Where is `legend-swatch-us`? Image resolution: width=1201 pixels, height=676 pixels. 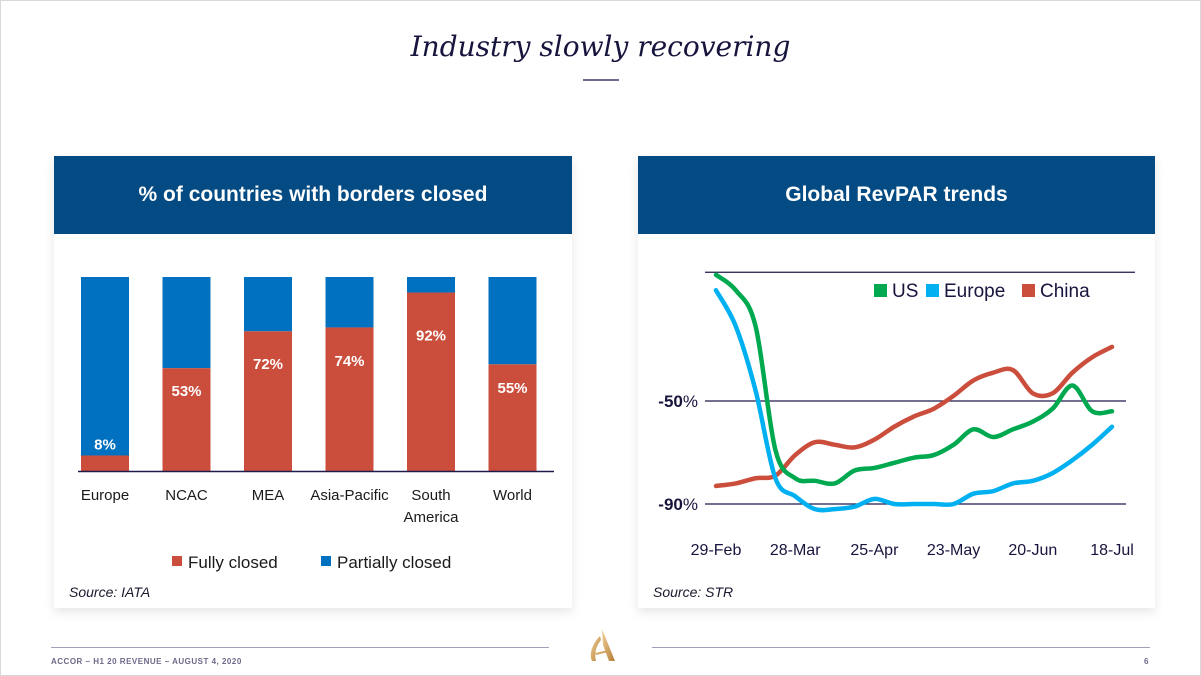 legend-swatch-us is located at coordinates (880, 290).